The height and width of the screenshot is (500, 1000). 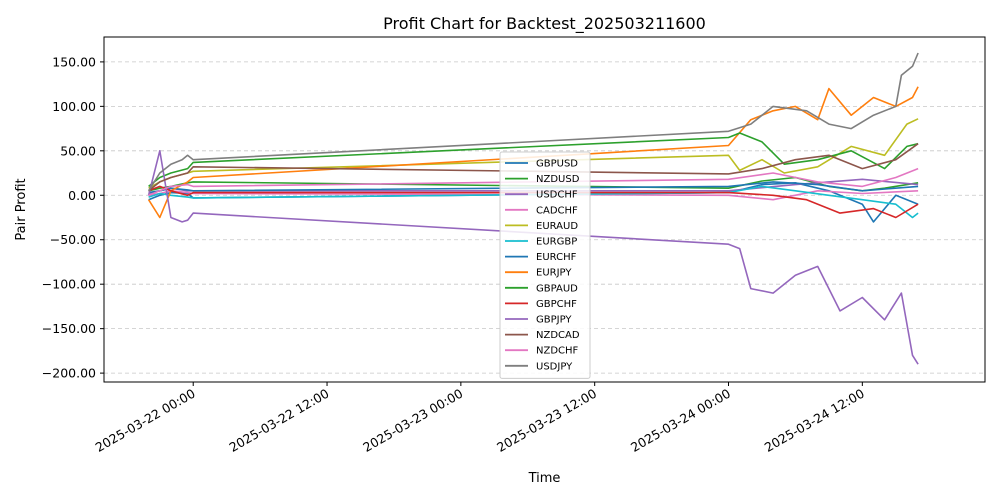 What do you see at coordinates (554, 366) in the screenshot?
I see `legend-label: USDJPY` at bounding box center [554, 366].